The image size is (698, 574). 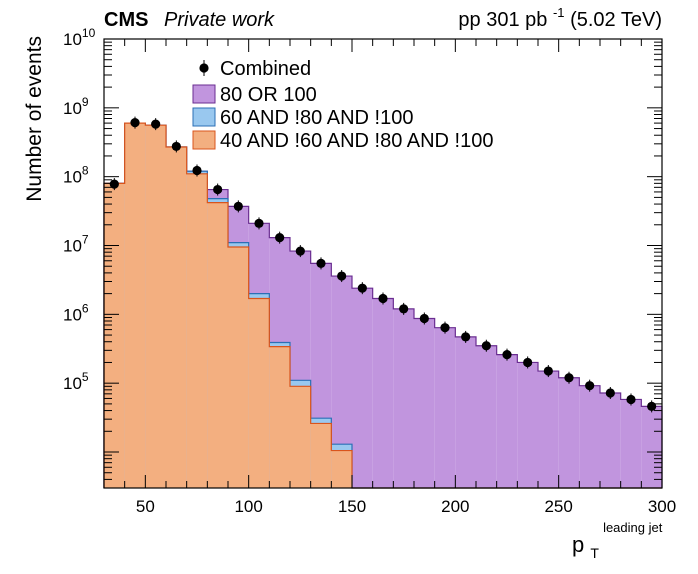 What do you see at coordinates (406, 506) in the screenshot?
I see `x-tick-labels: 50 100 150 200 250 300` at bounding box center [406, 506].